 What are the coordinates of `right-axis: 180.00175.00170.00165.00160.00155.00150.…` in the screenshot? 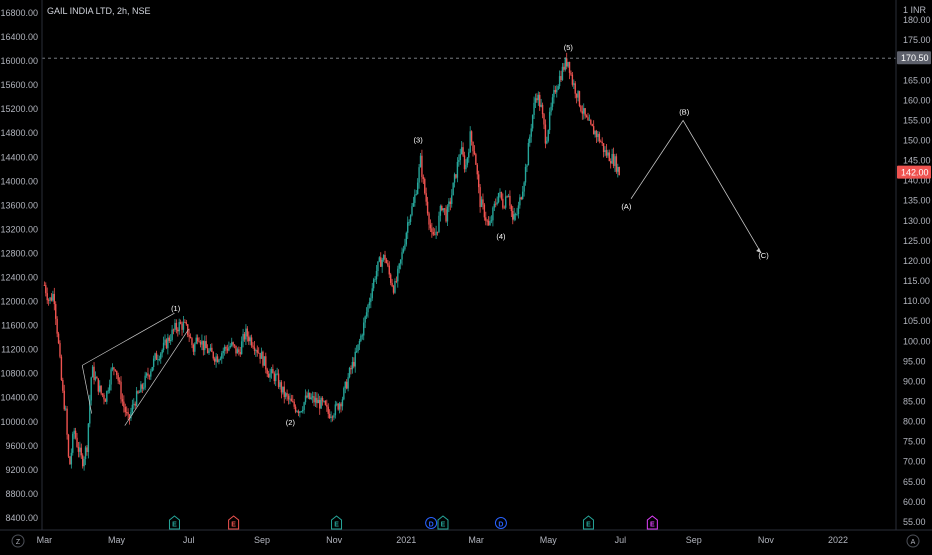 It's located at (913, 265).